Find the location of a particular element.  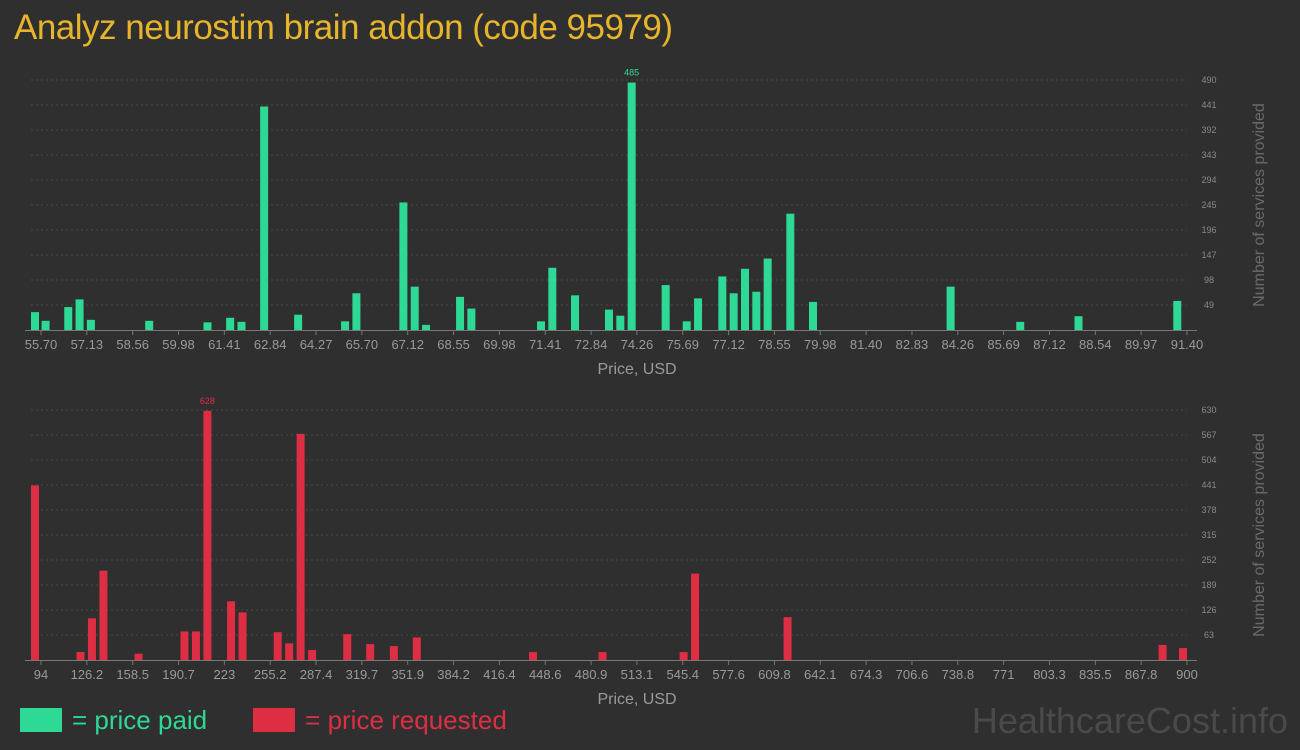

x-tick-label: 158.5 is located at coordinates (132, 674).